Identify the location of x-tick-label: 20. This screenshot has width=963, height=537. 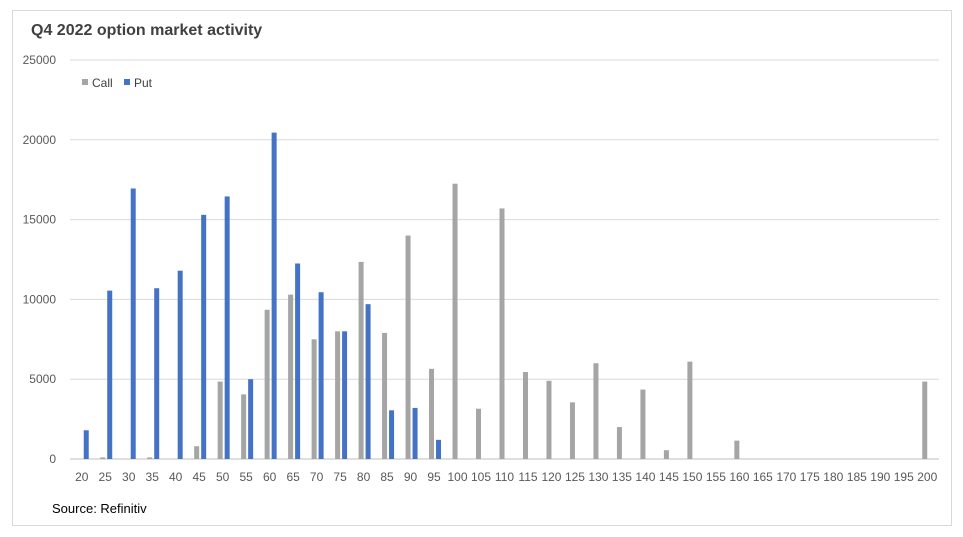
(82, 477).